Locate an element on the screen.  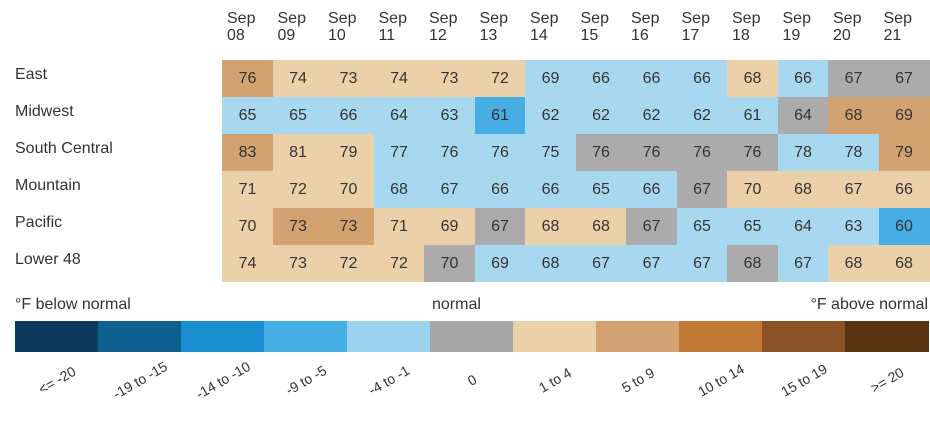
row-label: Pacific is located at coordinates (39, 222).